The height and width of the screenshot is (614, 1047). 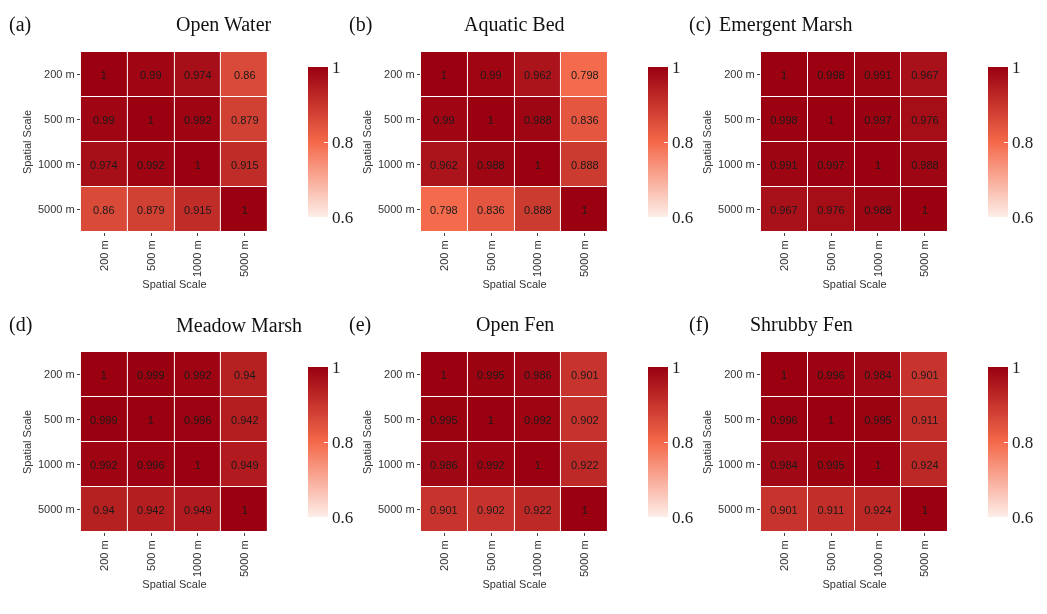 What do you see at coordinates (20, 24) in the screenshot?
I see `text: (a)` at bounding box center [20, 24].